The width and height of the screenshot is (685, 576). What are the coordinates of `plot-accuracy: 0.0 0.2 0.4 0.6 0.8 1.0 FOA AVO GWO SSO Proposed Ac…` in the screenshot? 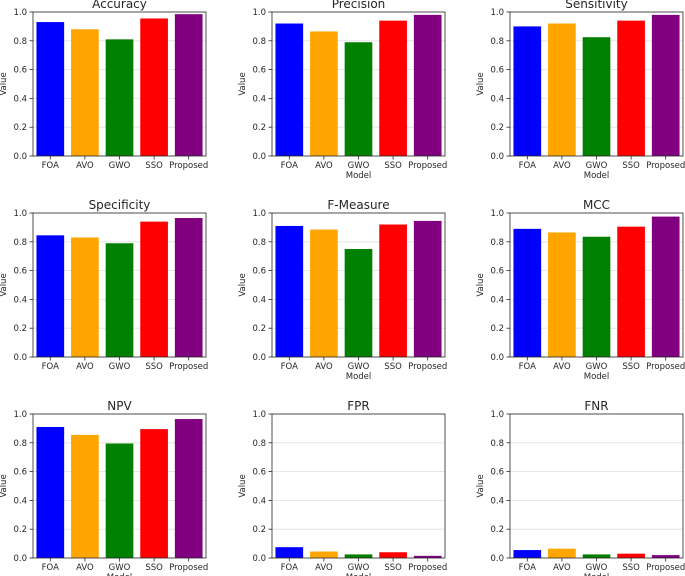 It's located at (104, 85).